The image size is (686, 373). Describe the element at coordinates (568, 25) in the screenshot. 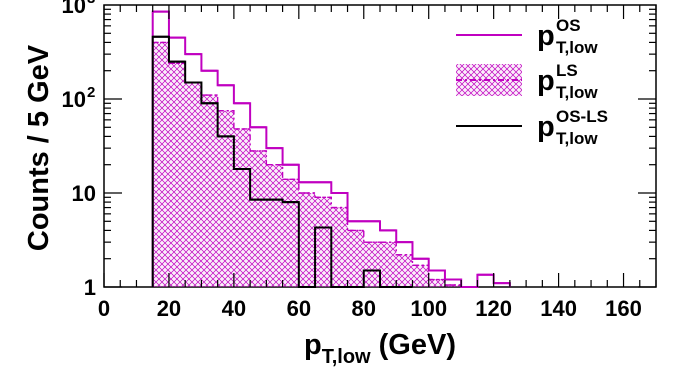

I see `legend-label-sup: OS` at that location.